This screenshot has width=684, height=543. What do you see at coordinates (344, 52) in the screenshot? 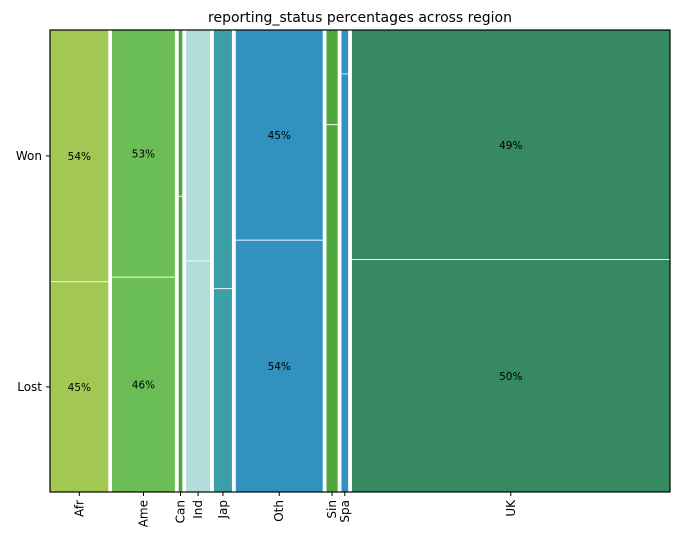
I see `tile-spa-won` at bounding box center [344, 52].